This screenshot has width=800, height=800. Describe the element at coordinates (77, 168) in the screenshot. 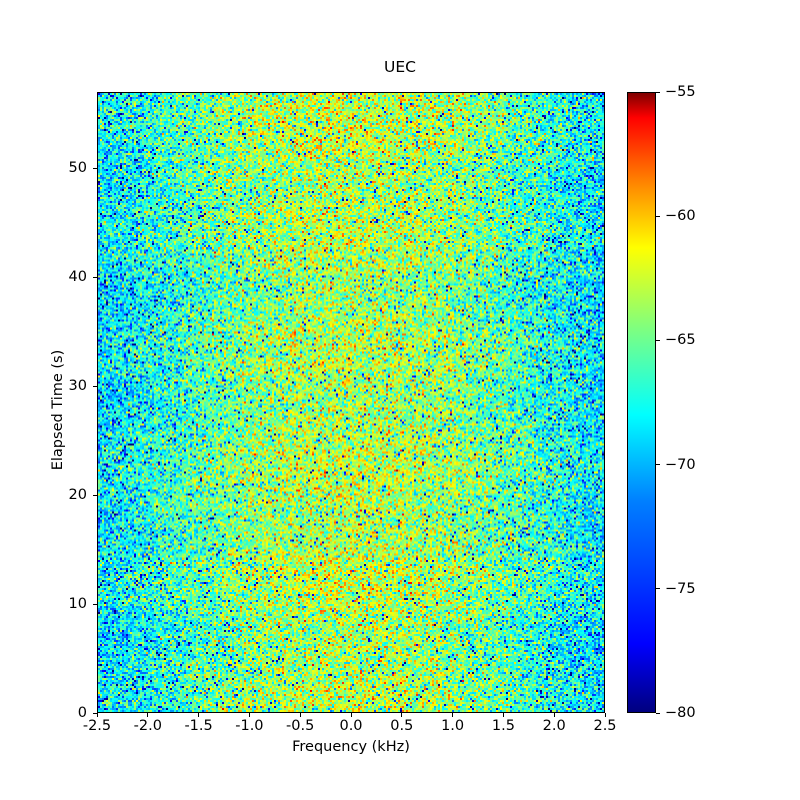

I see `y-tick-label: 50` at that location.